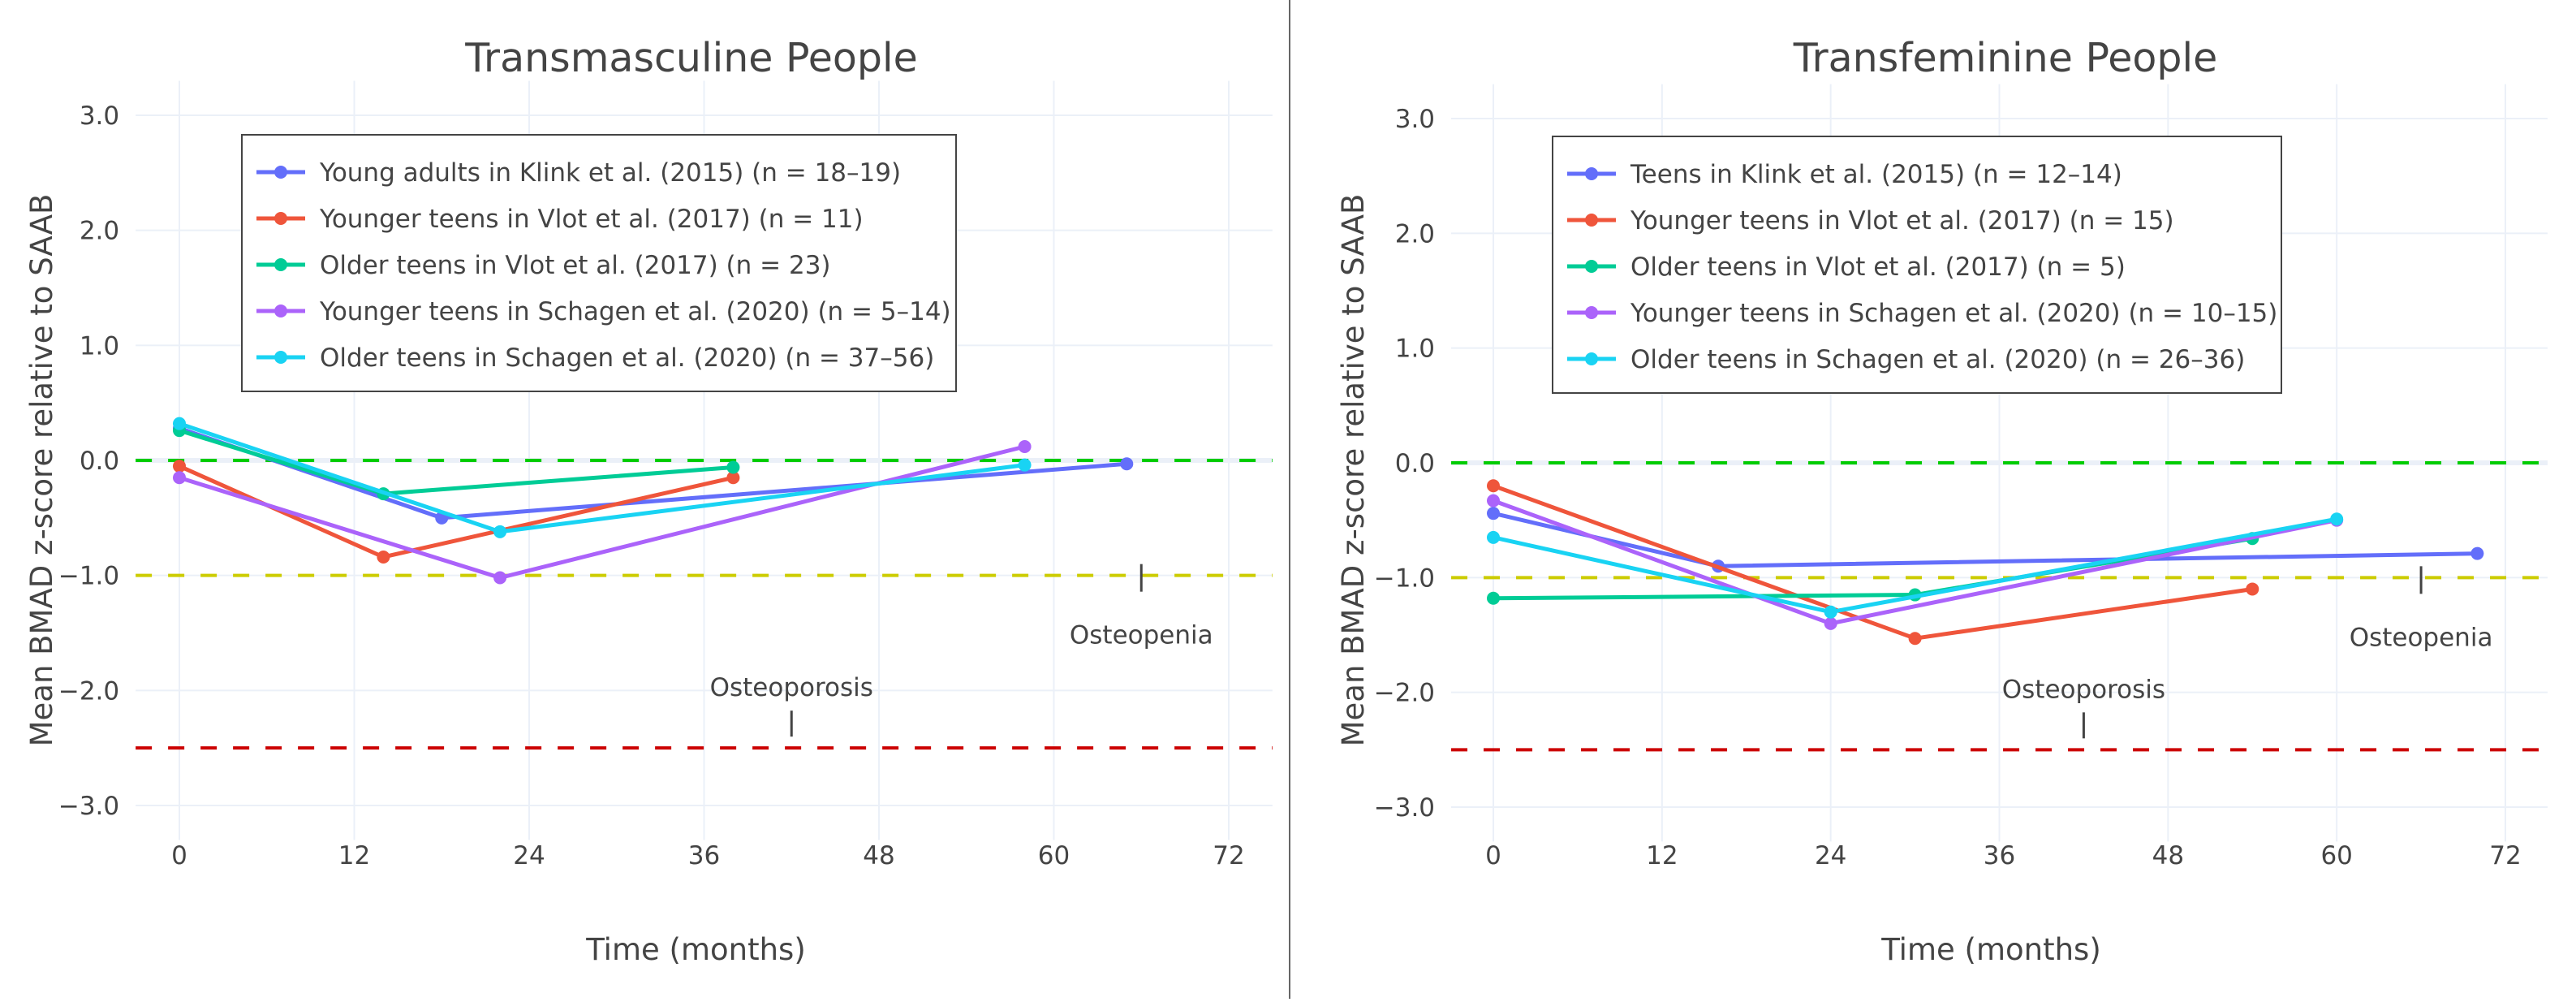 This screenshot has height=1002, width=2576. What do you see at coordinates (1876, 174) in the screenshot?
I see `legend-label: Teens in Klink et al. (2015) (n = 12–14)` at bounding box center [1876, 174].